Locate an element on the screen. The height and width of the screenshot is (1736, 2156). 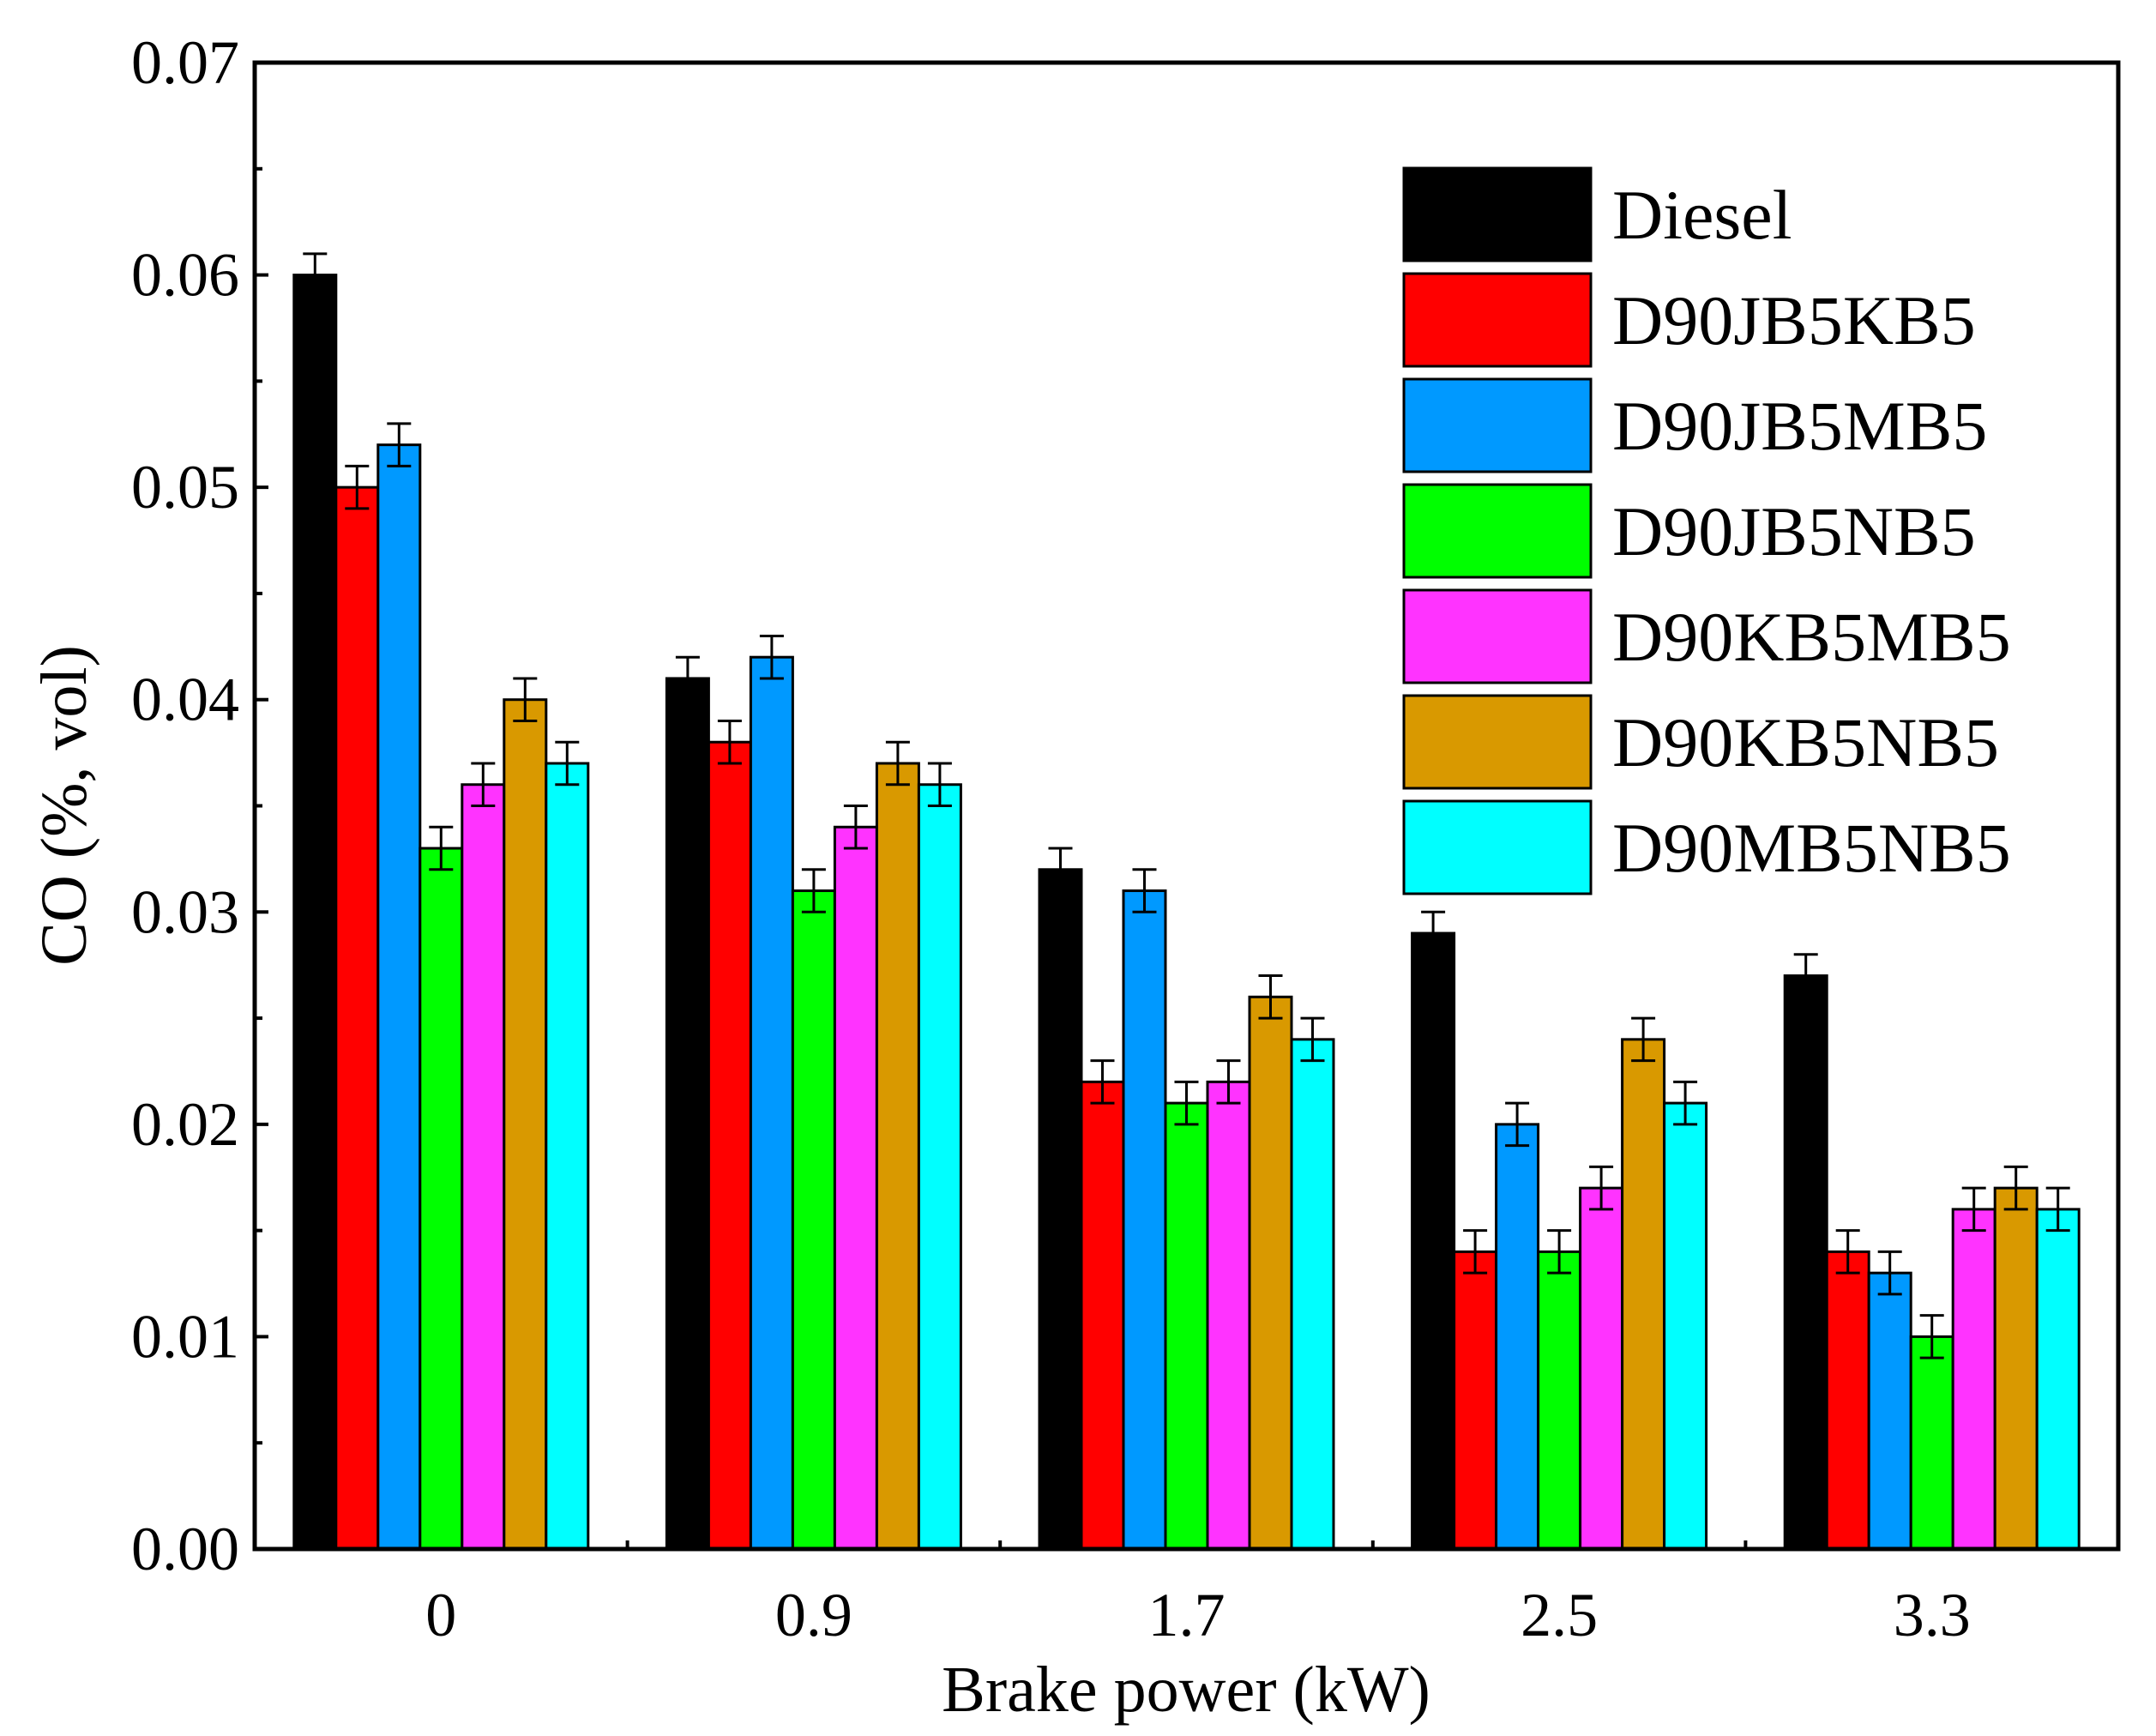
y-tick-label-1: 0.01 is located at coordinates (185, 1336).